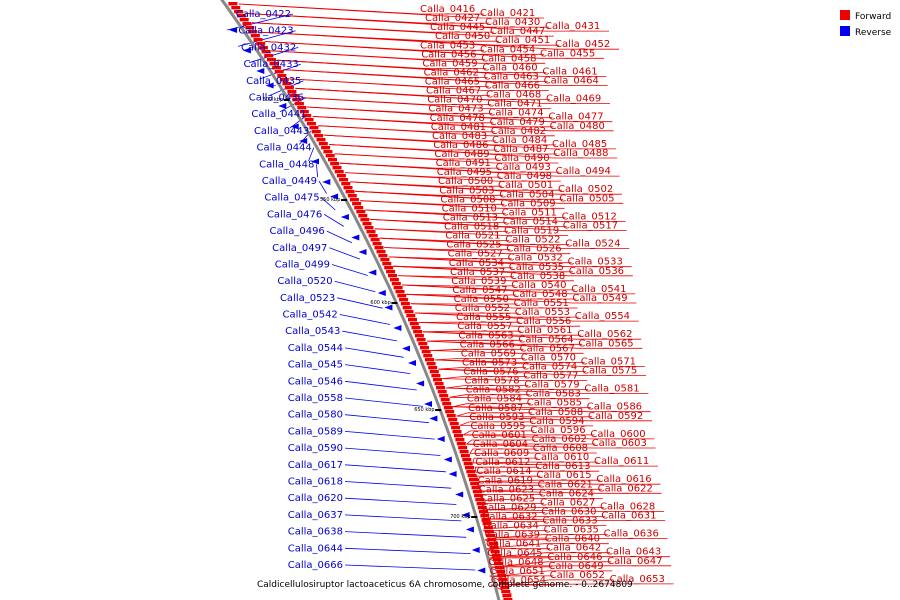 This screenshot has height=600, width=900. What do you see at coordinates (518, 131) in the screenshot?
I see `forward-gene-label: Calla_0482` at bounding box center [518, 131].